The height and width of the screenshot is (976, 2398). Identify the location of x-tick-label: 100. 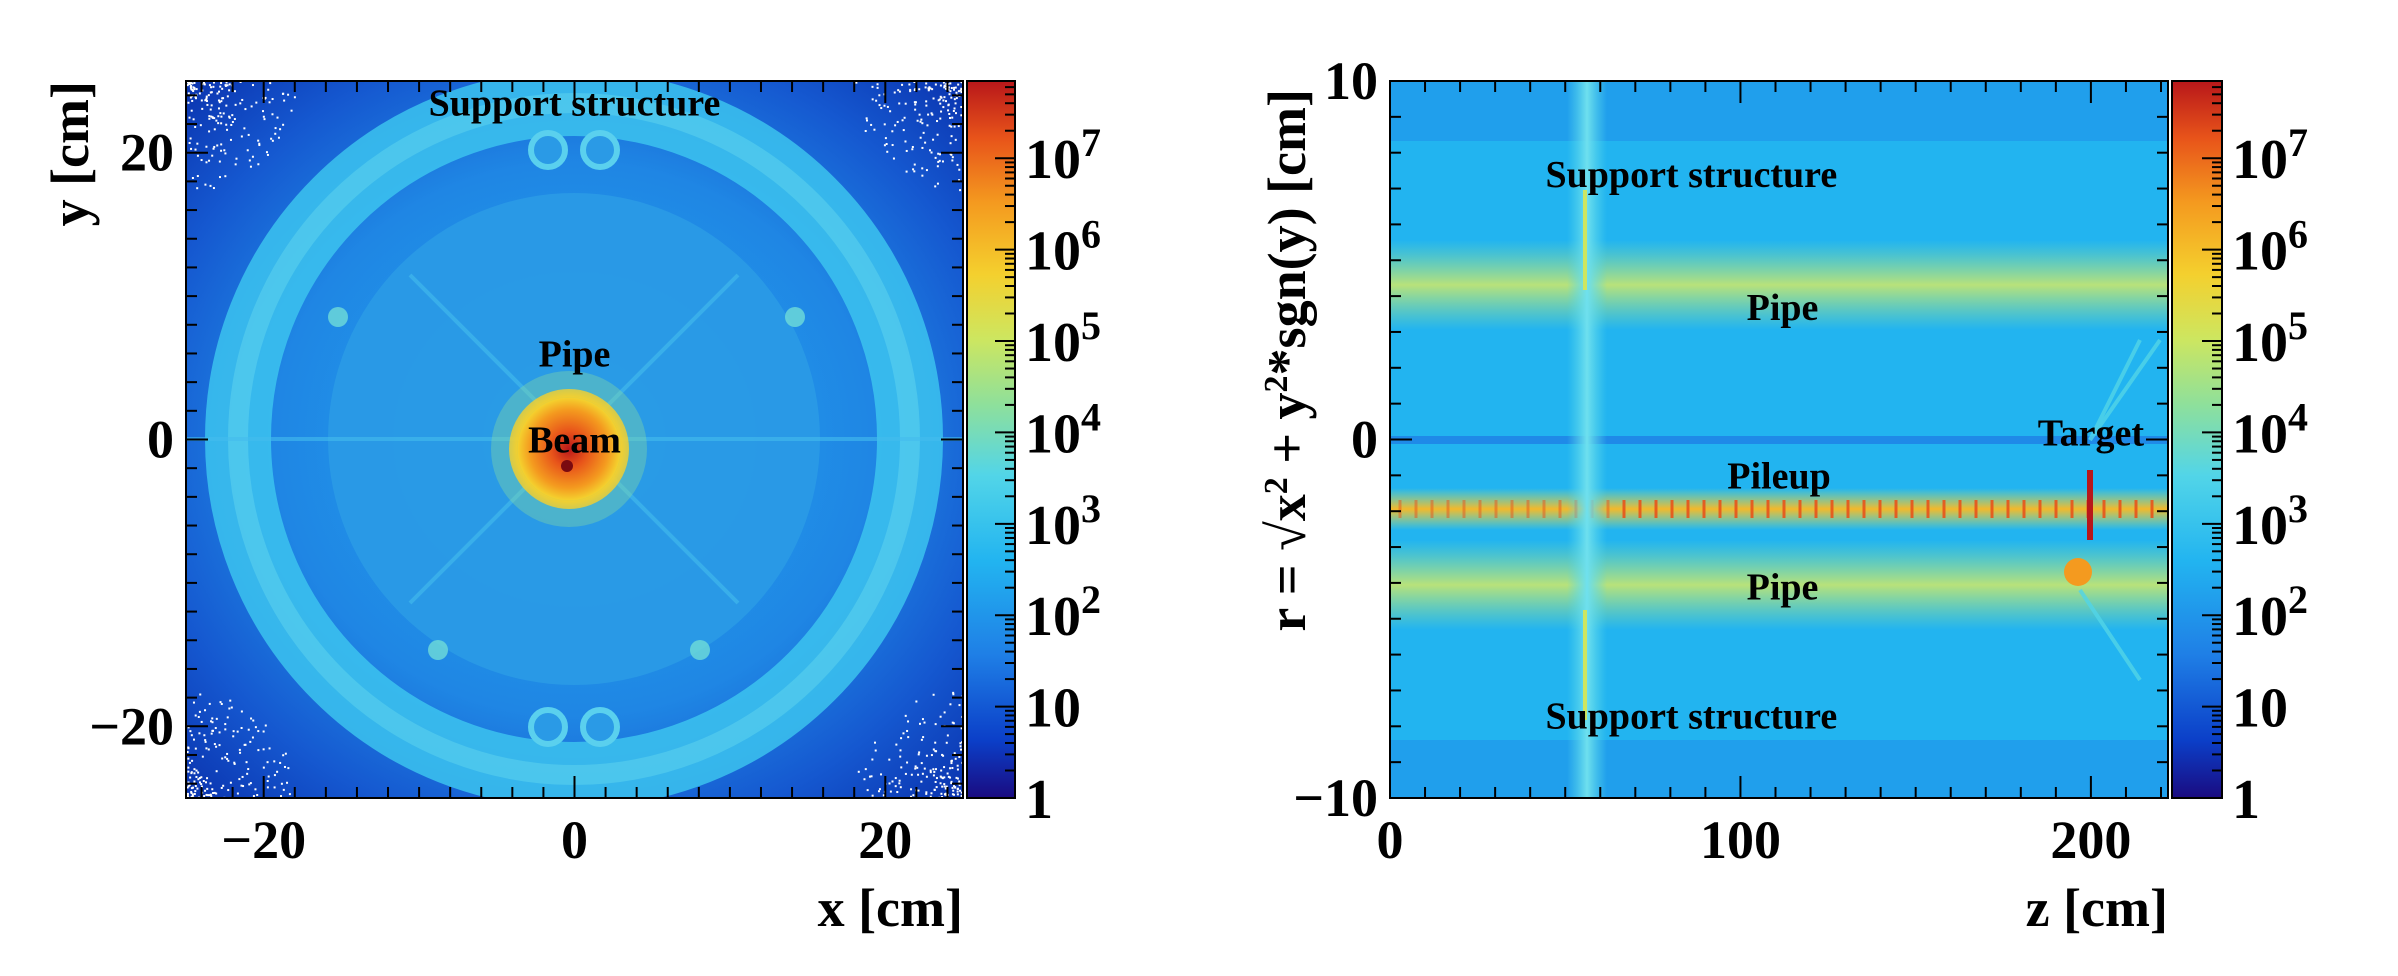
(1740, 840).